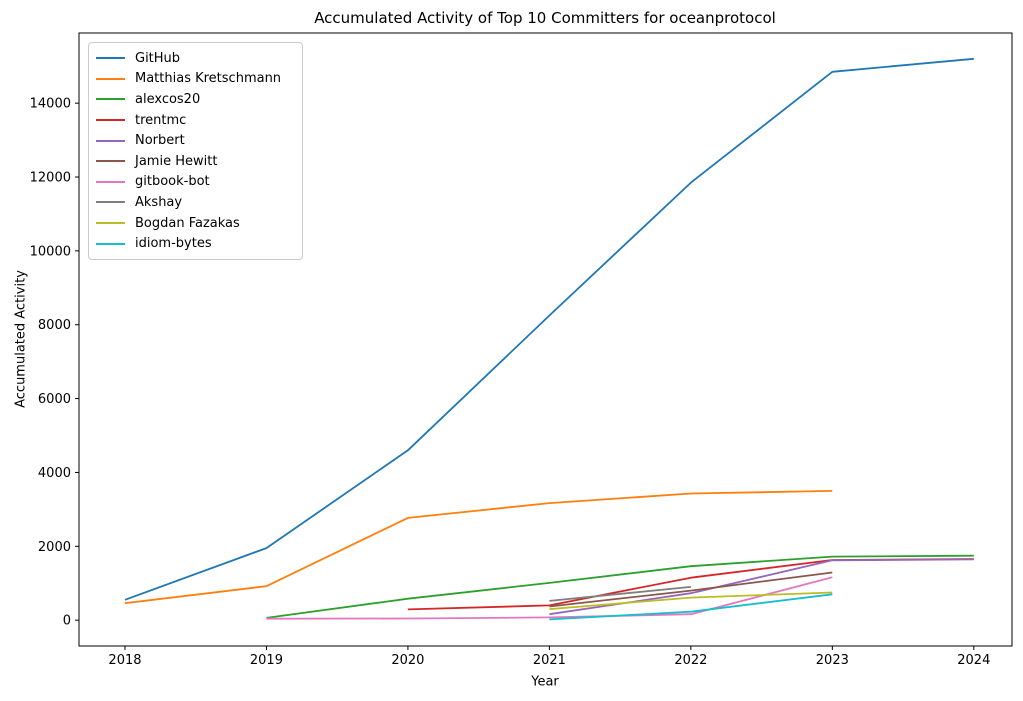  I want to click on y-axis-tick-label: 0, so click(67, 621).